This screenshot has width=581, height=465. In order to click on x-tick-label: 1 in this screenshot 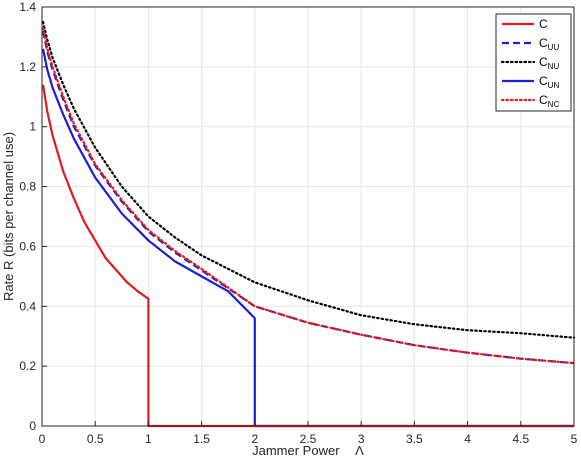, I will do `click(148, 439)`.